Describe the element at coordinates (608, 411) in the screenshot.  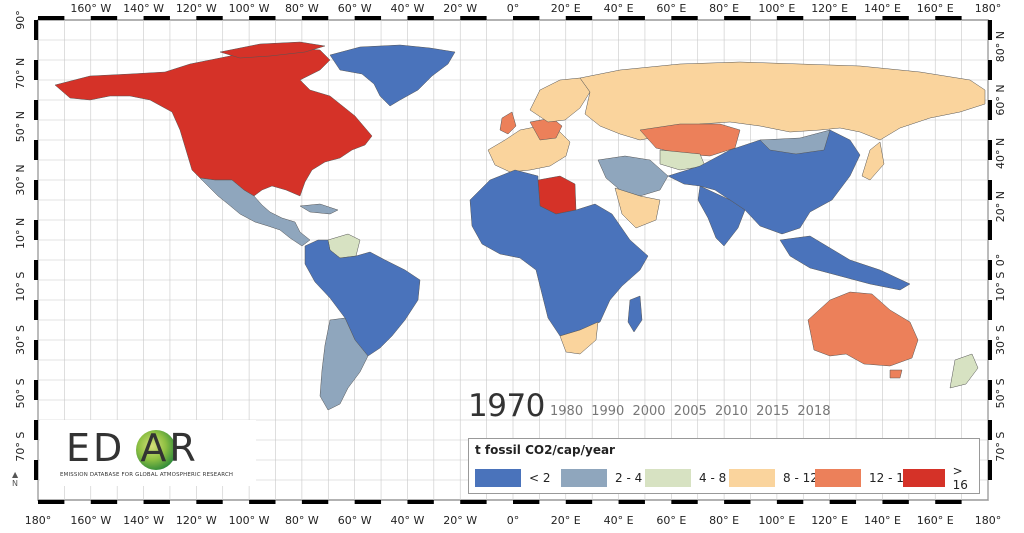
I see `year-option: 1990` at that location.